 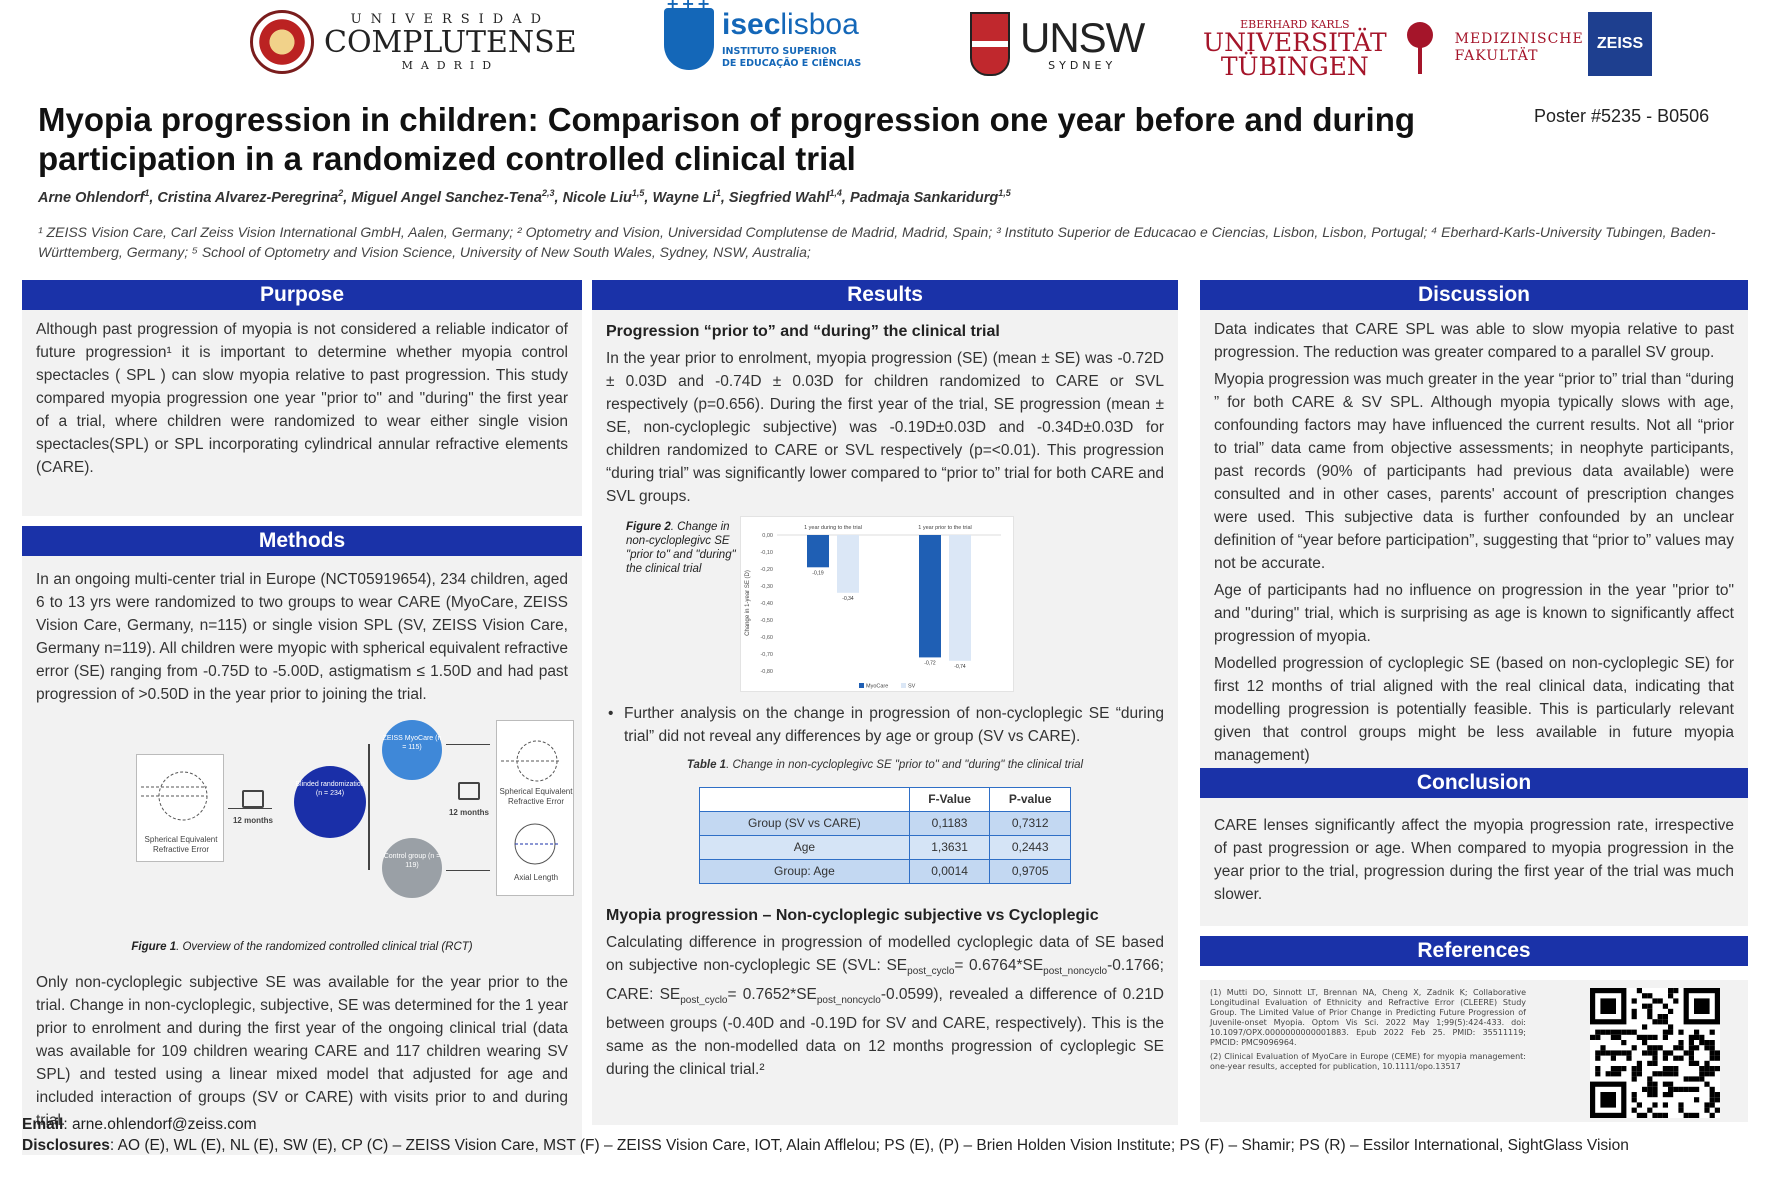 I want to click on formula-sub: post_noncyclo, so click(x=1075, y=972).